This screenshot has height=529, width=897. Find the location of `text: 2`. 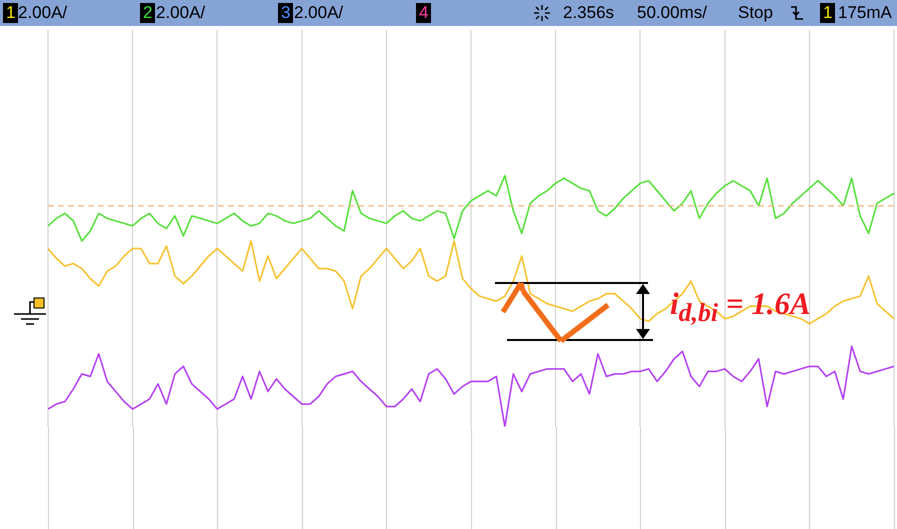

text: 2 is located at coordinates (148, 13).